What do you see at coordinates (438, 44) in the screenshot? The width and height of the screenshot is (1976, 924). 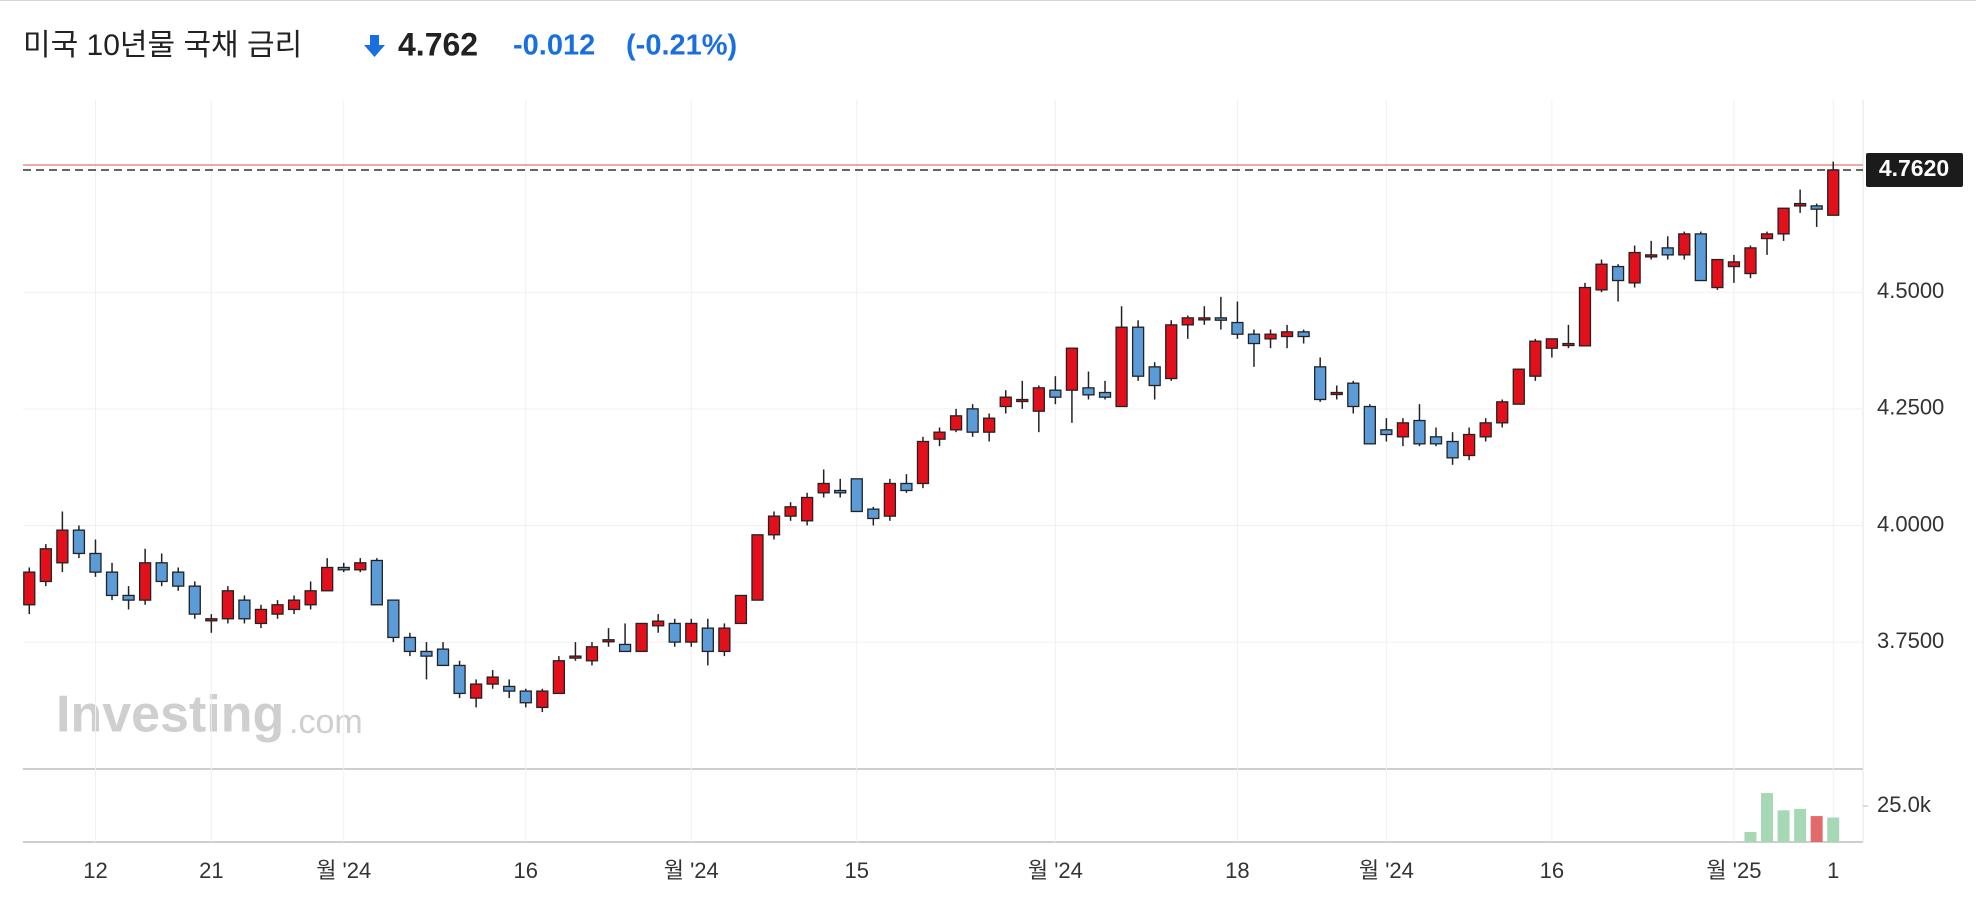 I see `price: 4.762` at bounding box center [438, 44].